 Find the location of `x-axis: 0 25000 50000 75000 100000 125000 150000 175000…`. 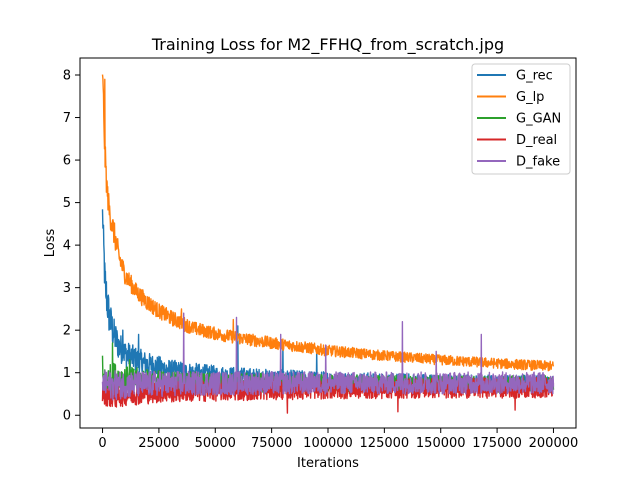

x-axis: 0 25000 50000 75000 100000 125000 150000 175000… is located at coordinates (338, 439).